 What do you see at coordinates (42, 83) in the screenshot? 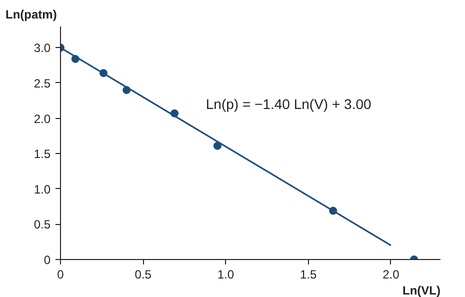
I see `y-tick-label: 2.5` at bounding box center [42, 83].